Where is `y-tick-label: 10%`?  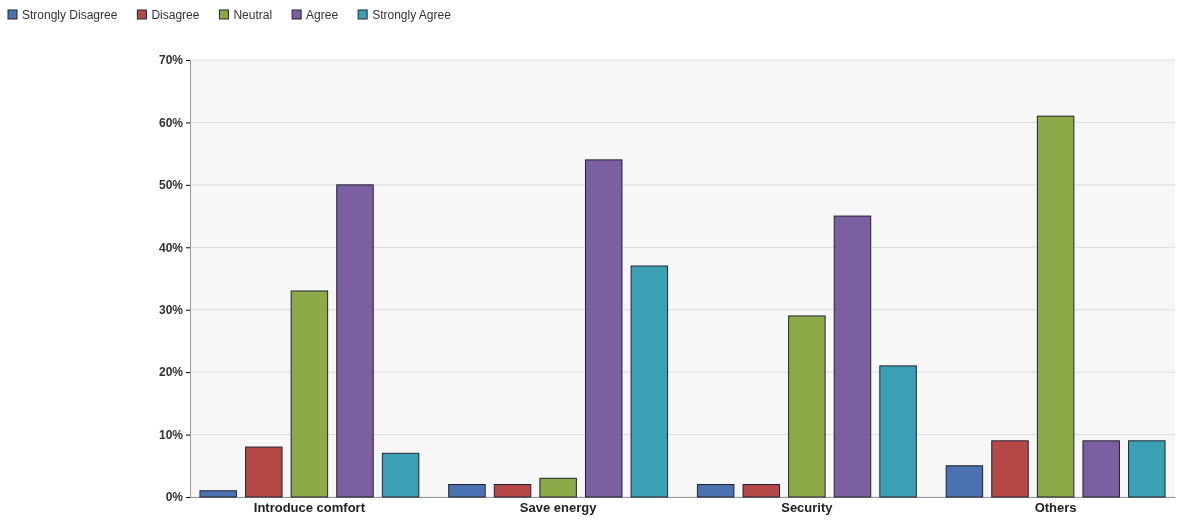
y-tick-label: 10% is located at coordinates (171, 434).